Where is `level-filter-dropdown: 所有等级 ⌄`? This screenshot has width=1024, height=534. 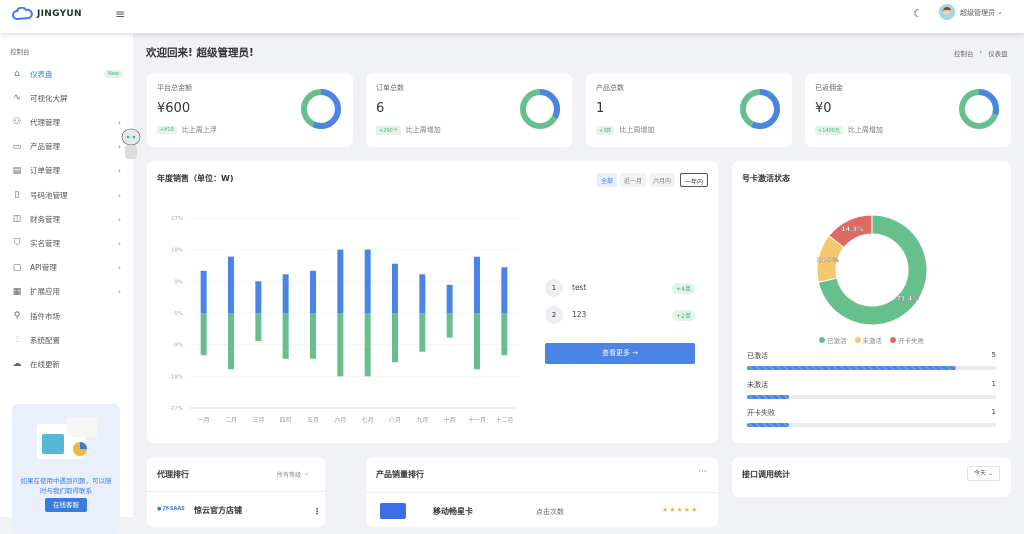 level-filter-dropdown: 所有等级 ⌄ is located at coordinates (293, 474).